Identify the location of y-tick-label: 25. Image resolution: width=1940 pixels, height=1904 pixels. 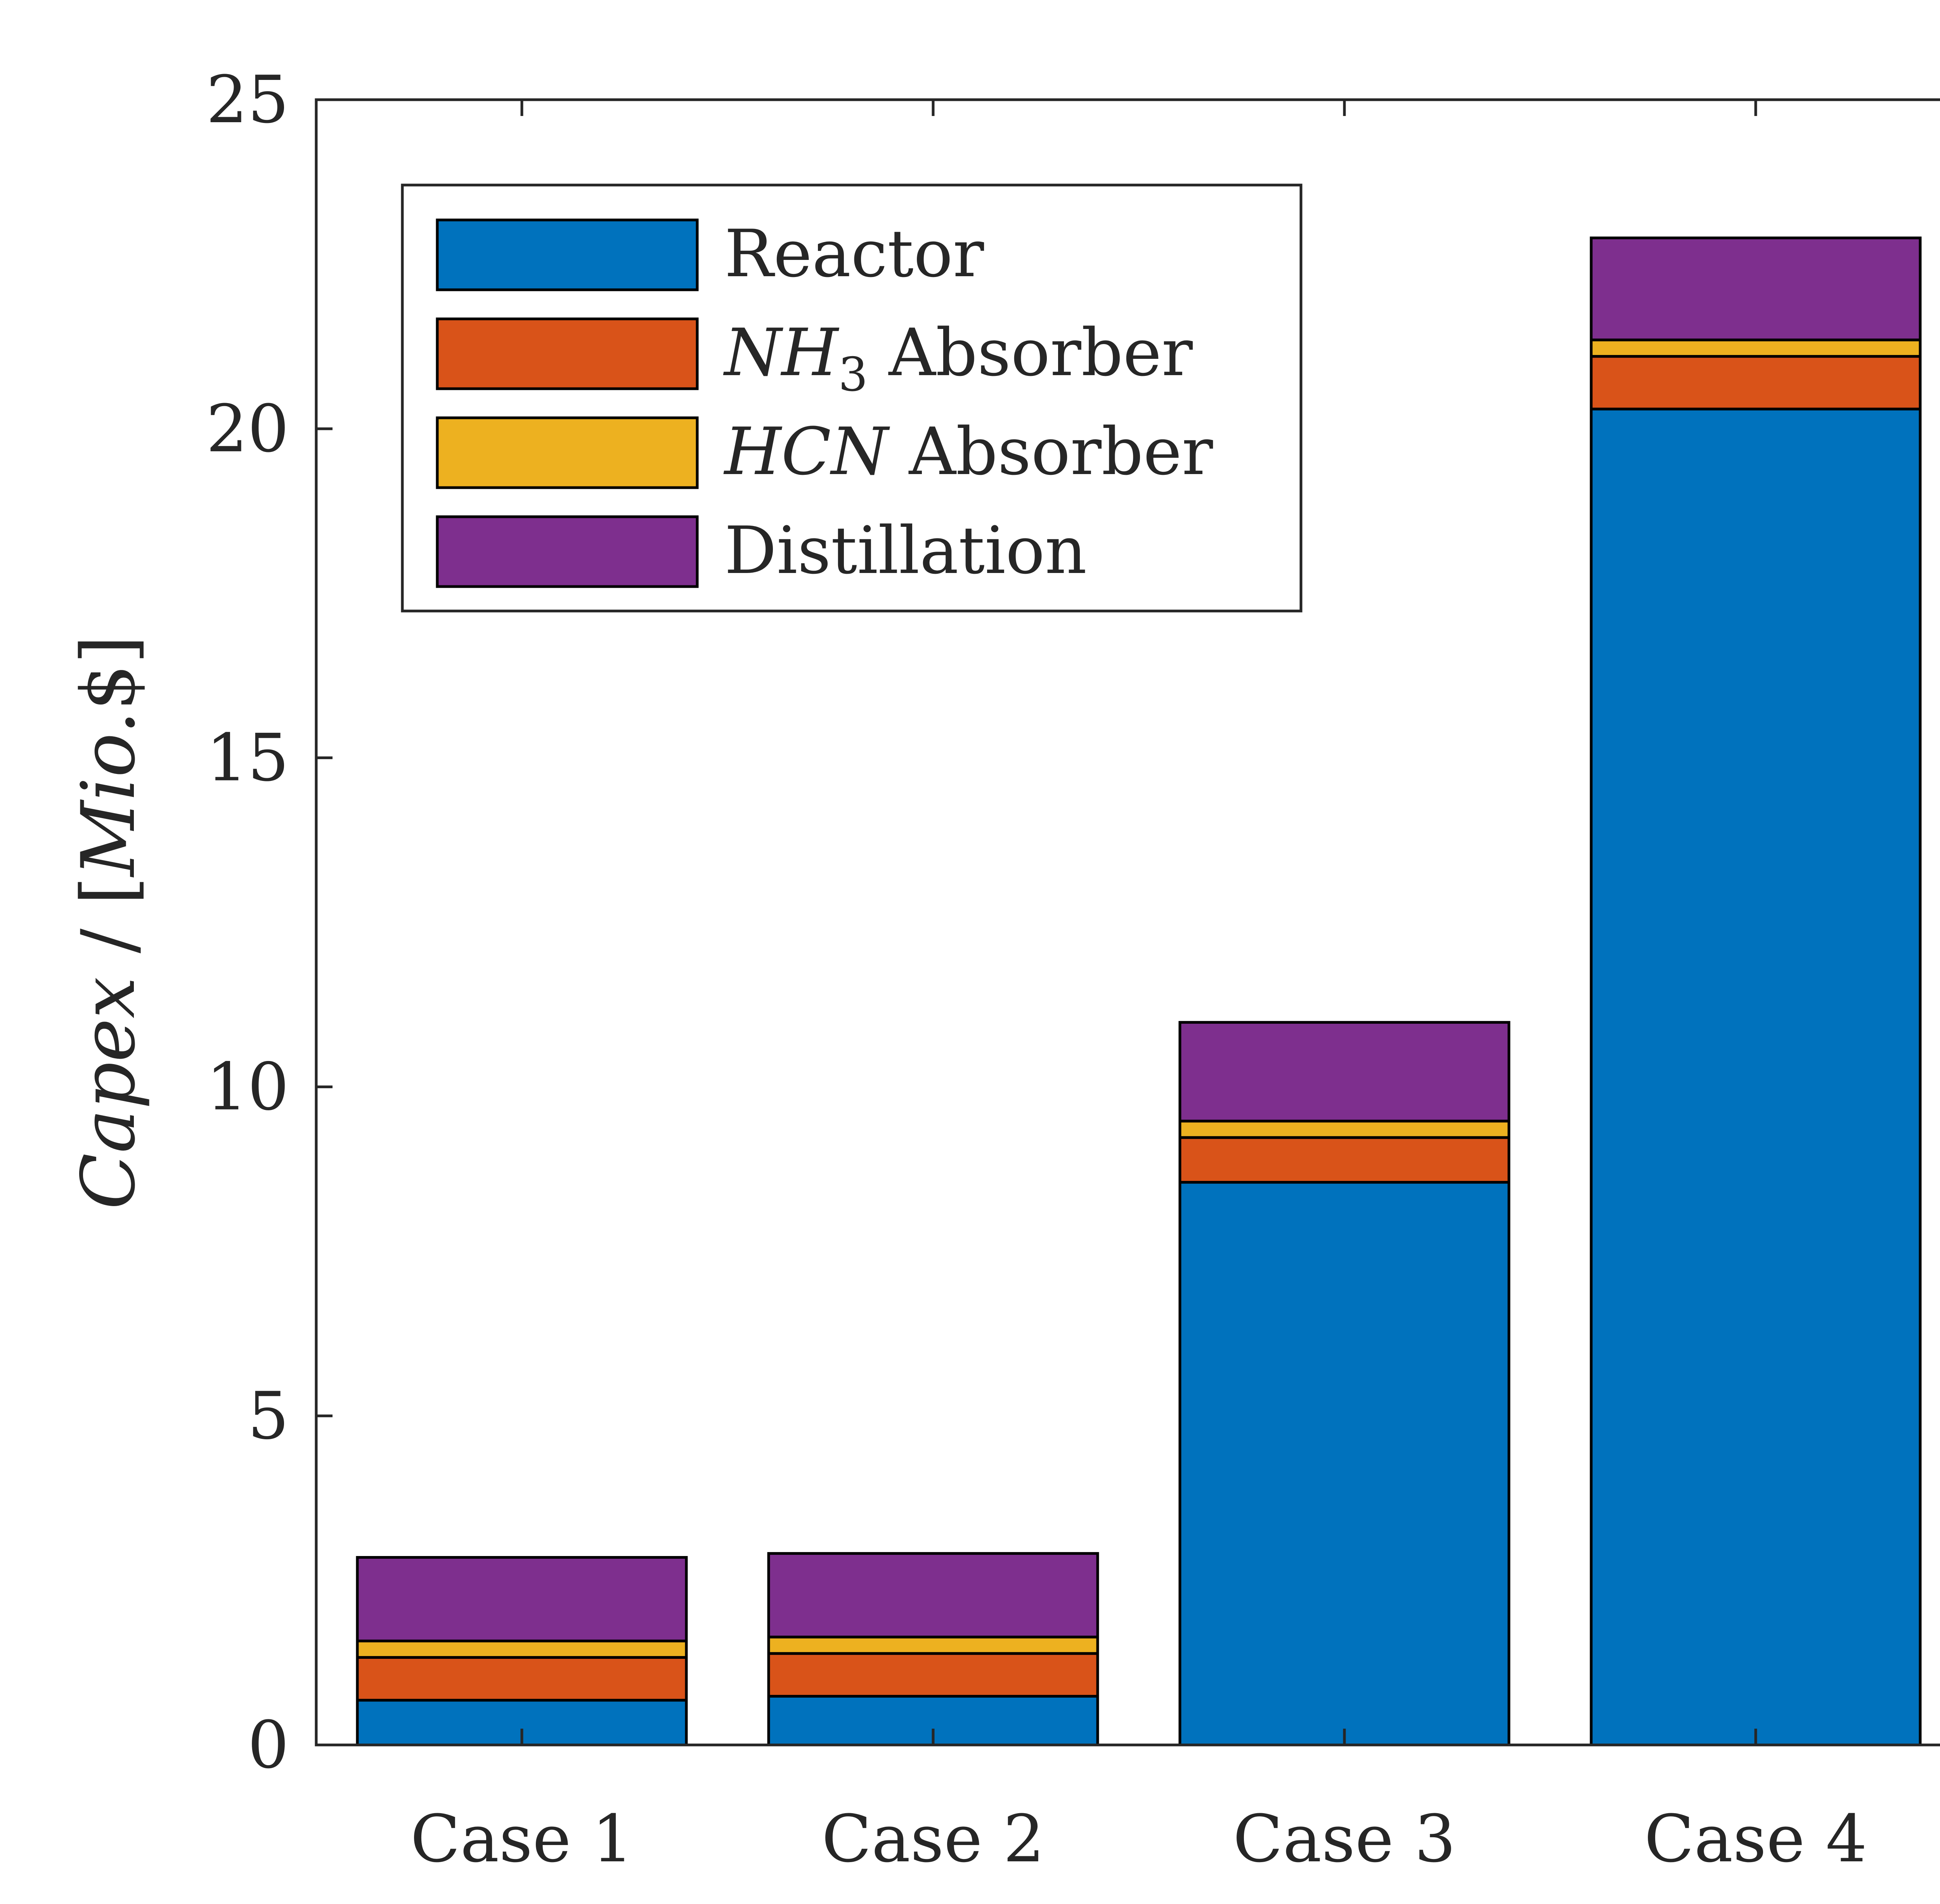
(248, 100).